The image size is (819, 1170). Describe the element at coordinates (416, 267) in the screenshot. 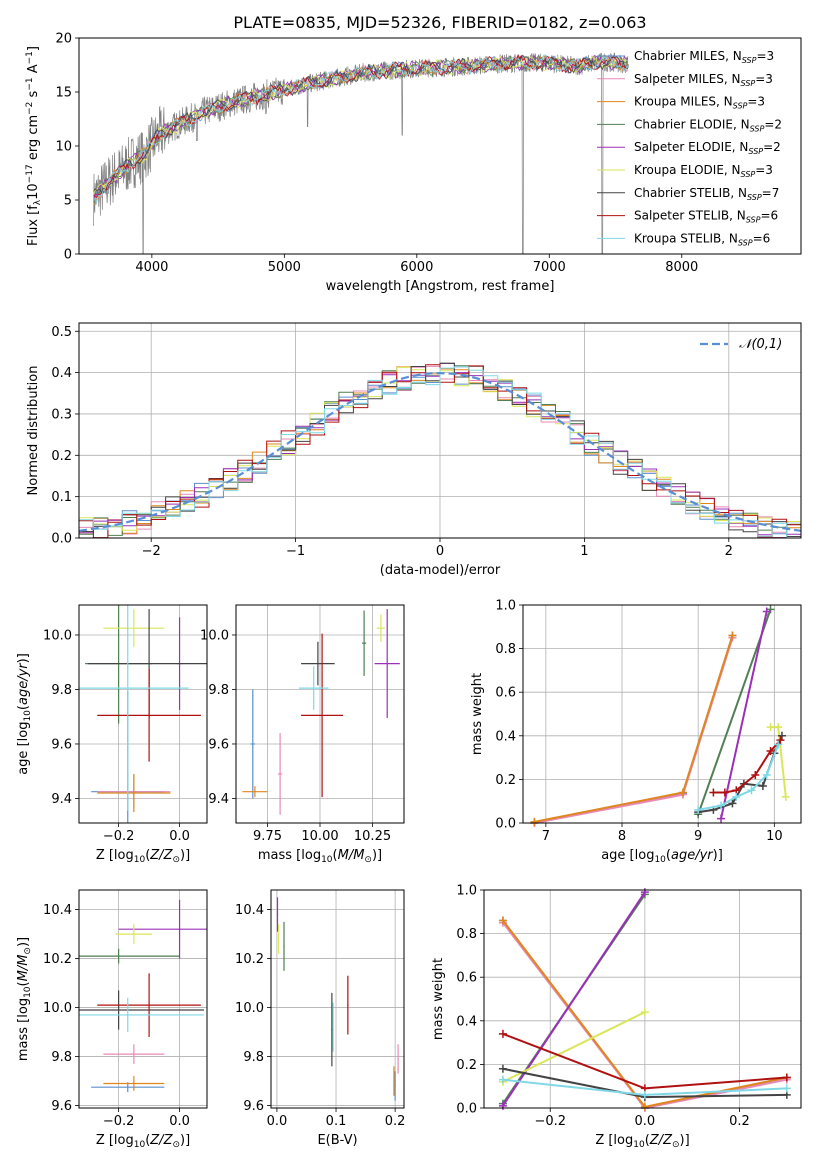

I see `spectrum-xtick-label: 6000` at that location.